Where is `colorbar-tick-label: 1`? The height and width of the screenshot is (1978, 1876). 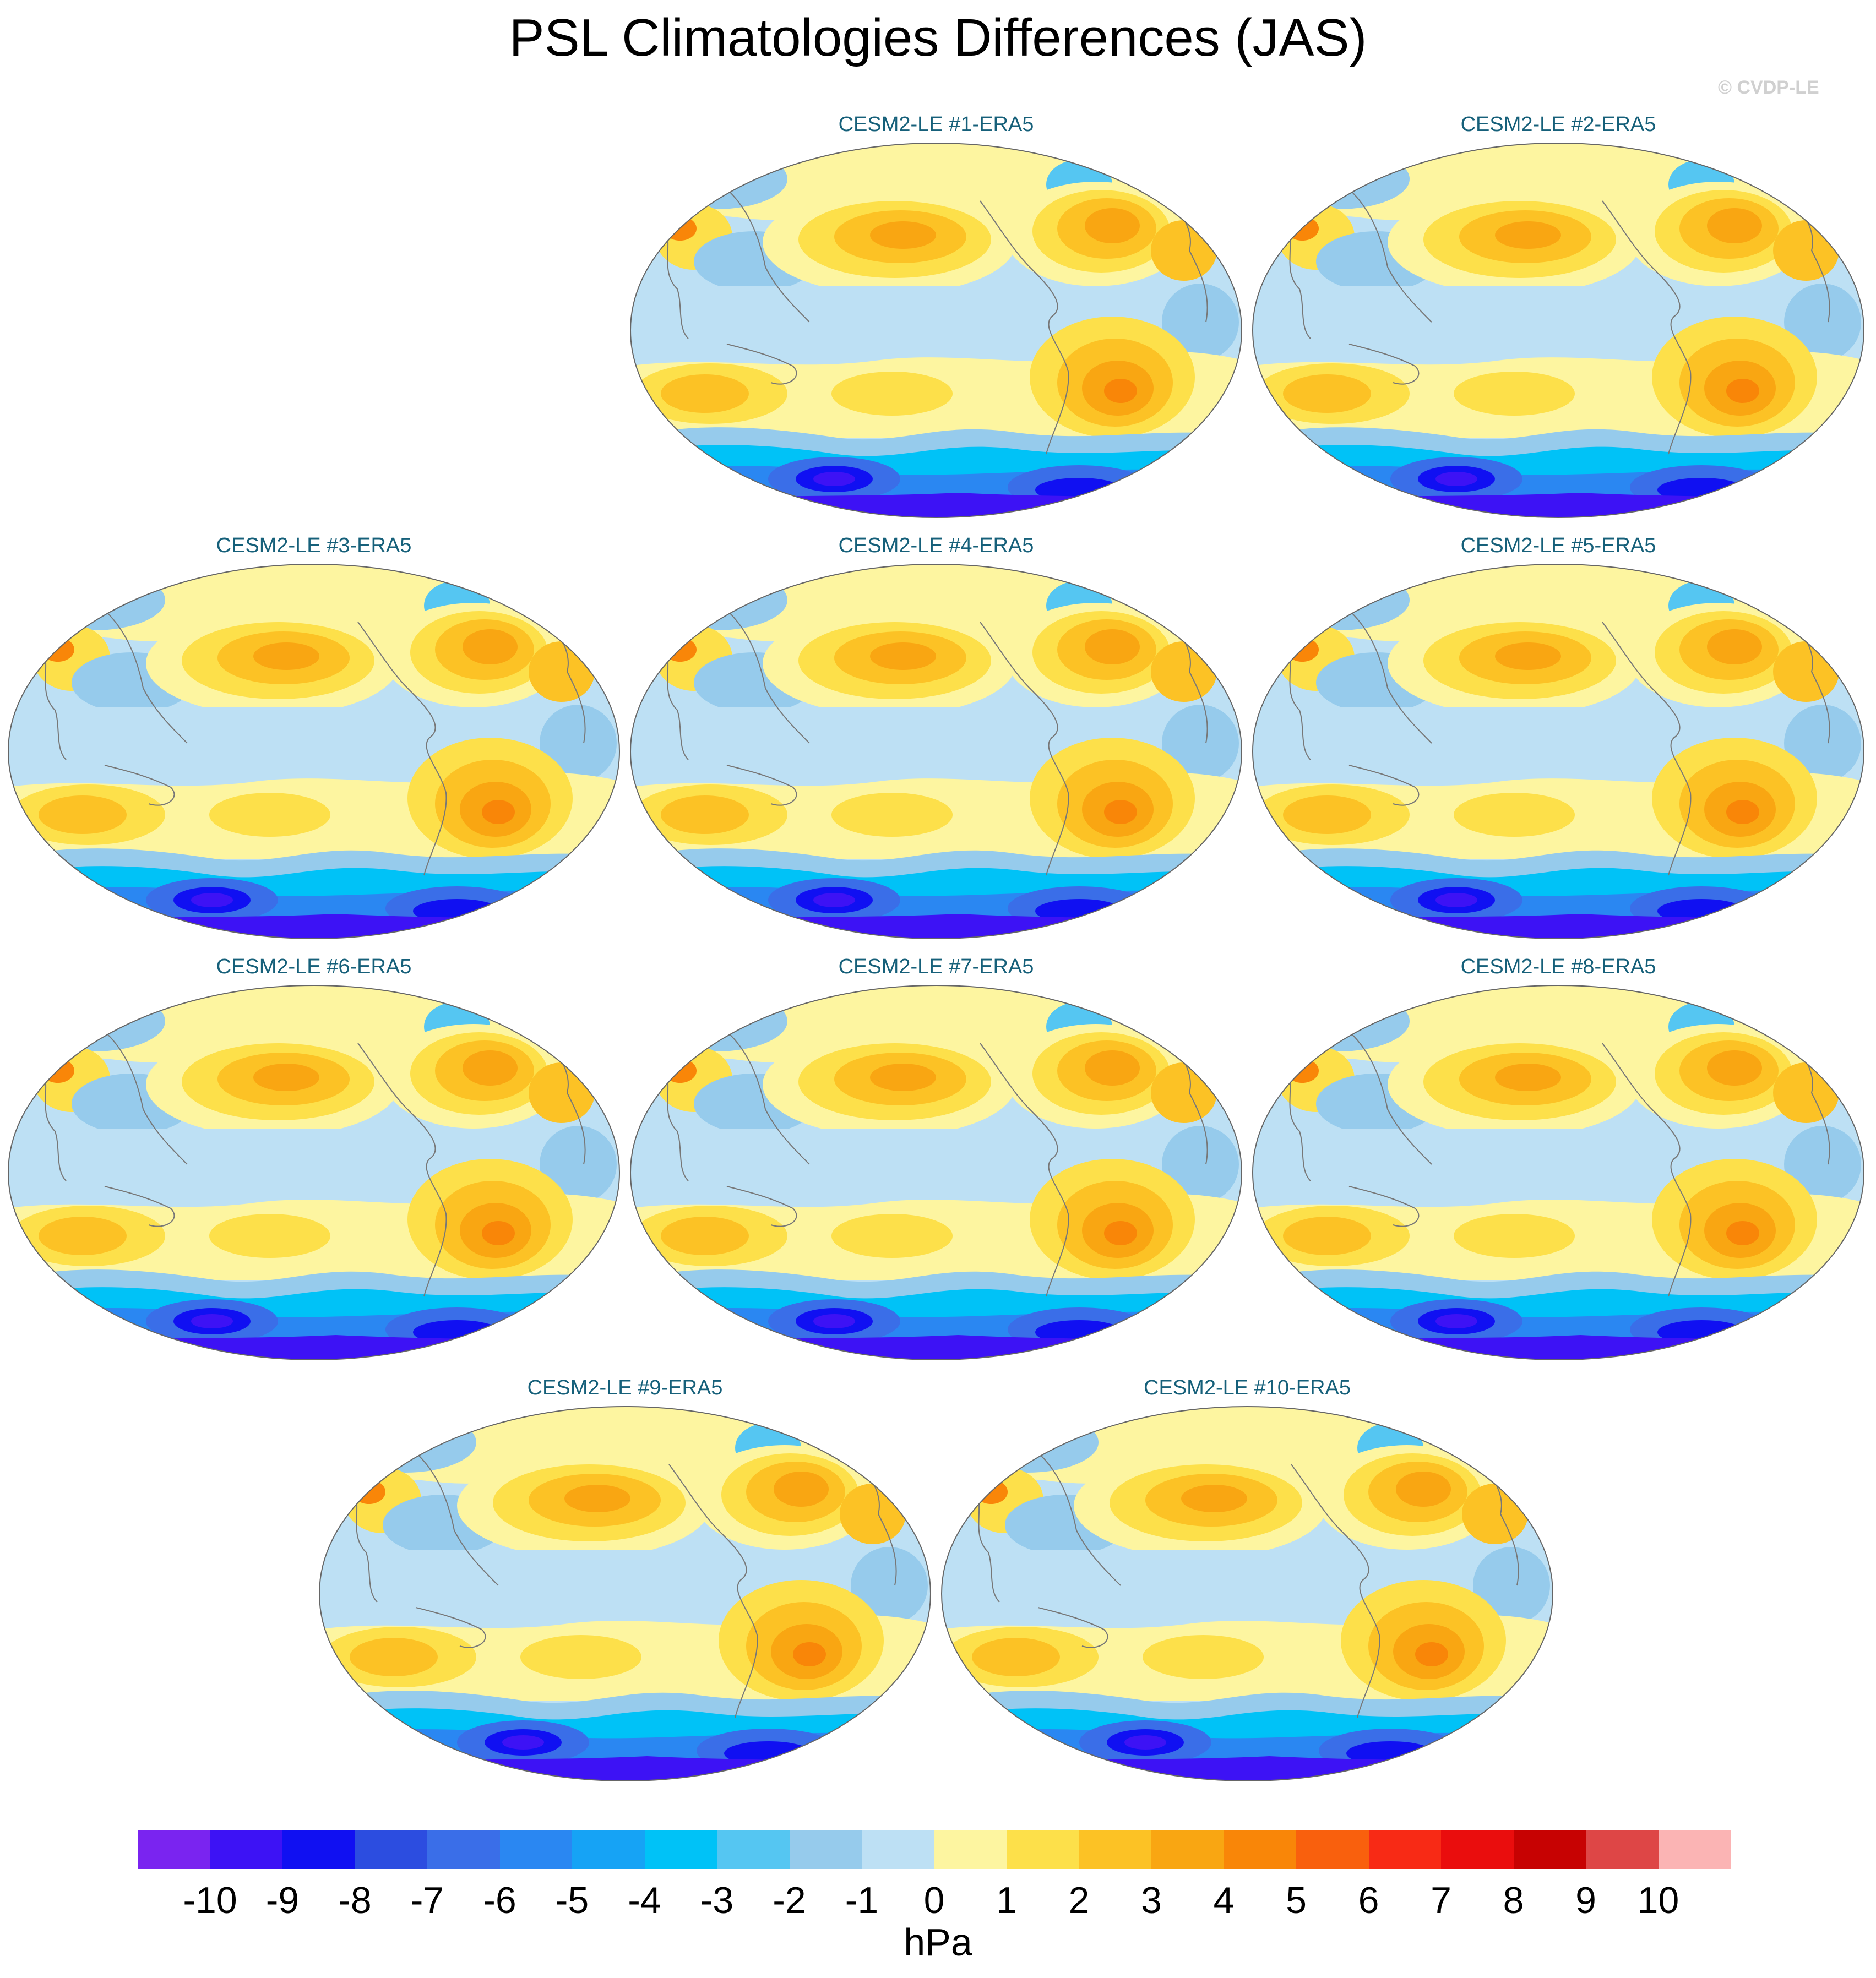
colorbar-tick-label: 1 is located at coordinates (1006, 1900).